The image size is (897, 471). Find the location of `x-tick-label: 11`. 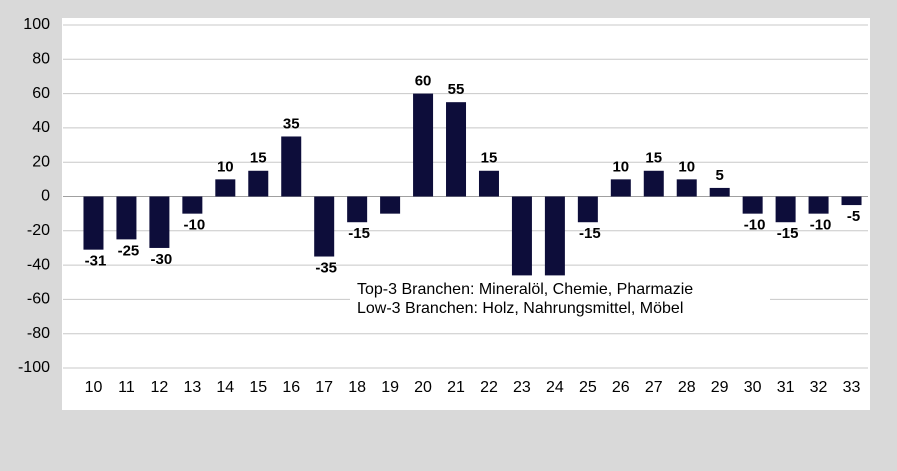

x-tick-label: 11 is located at coordinates (126, 387).